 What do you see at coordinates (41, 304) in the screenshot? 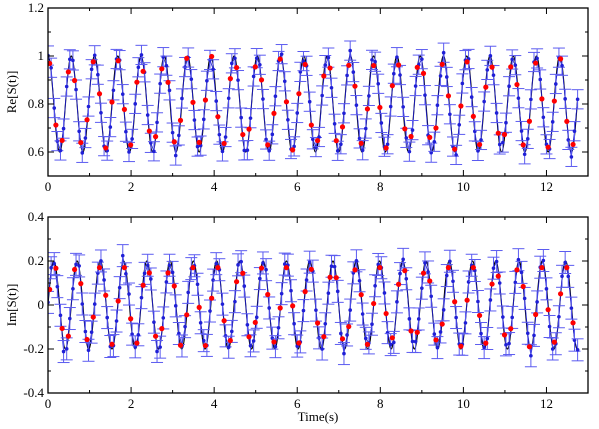
I see `y-tick-label: 0` at bounding box center [41, 304].